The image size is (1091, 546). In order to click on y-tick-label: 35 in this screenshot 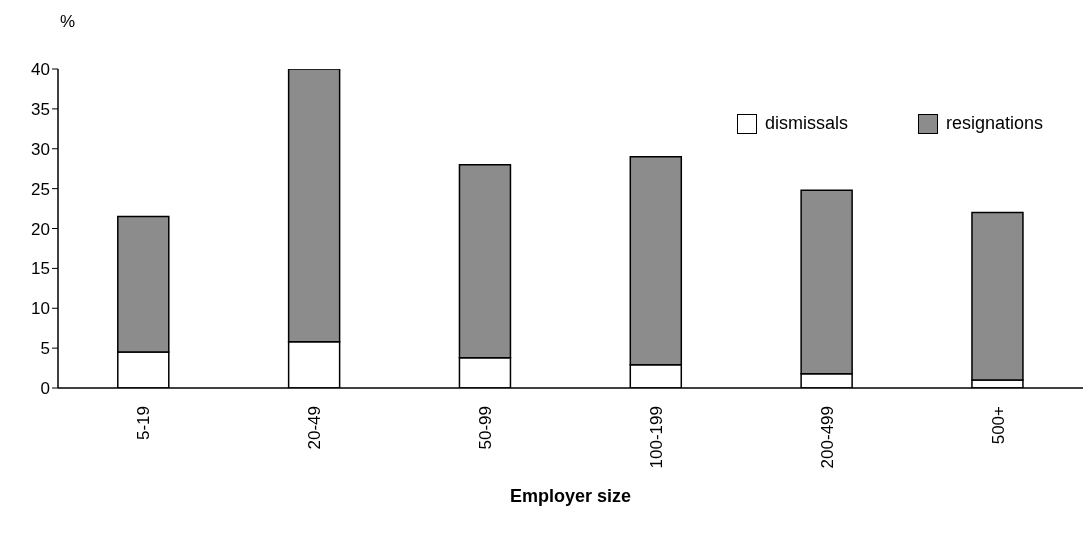, I will do `click(40, 109)`.